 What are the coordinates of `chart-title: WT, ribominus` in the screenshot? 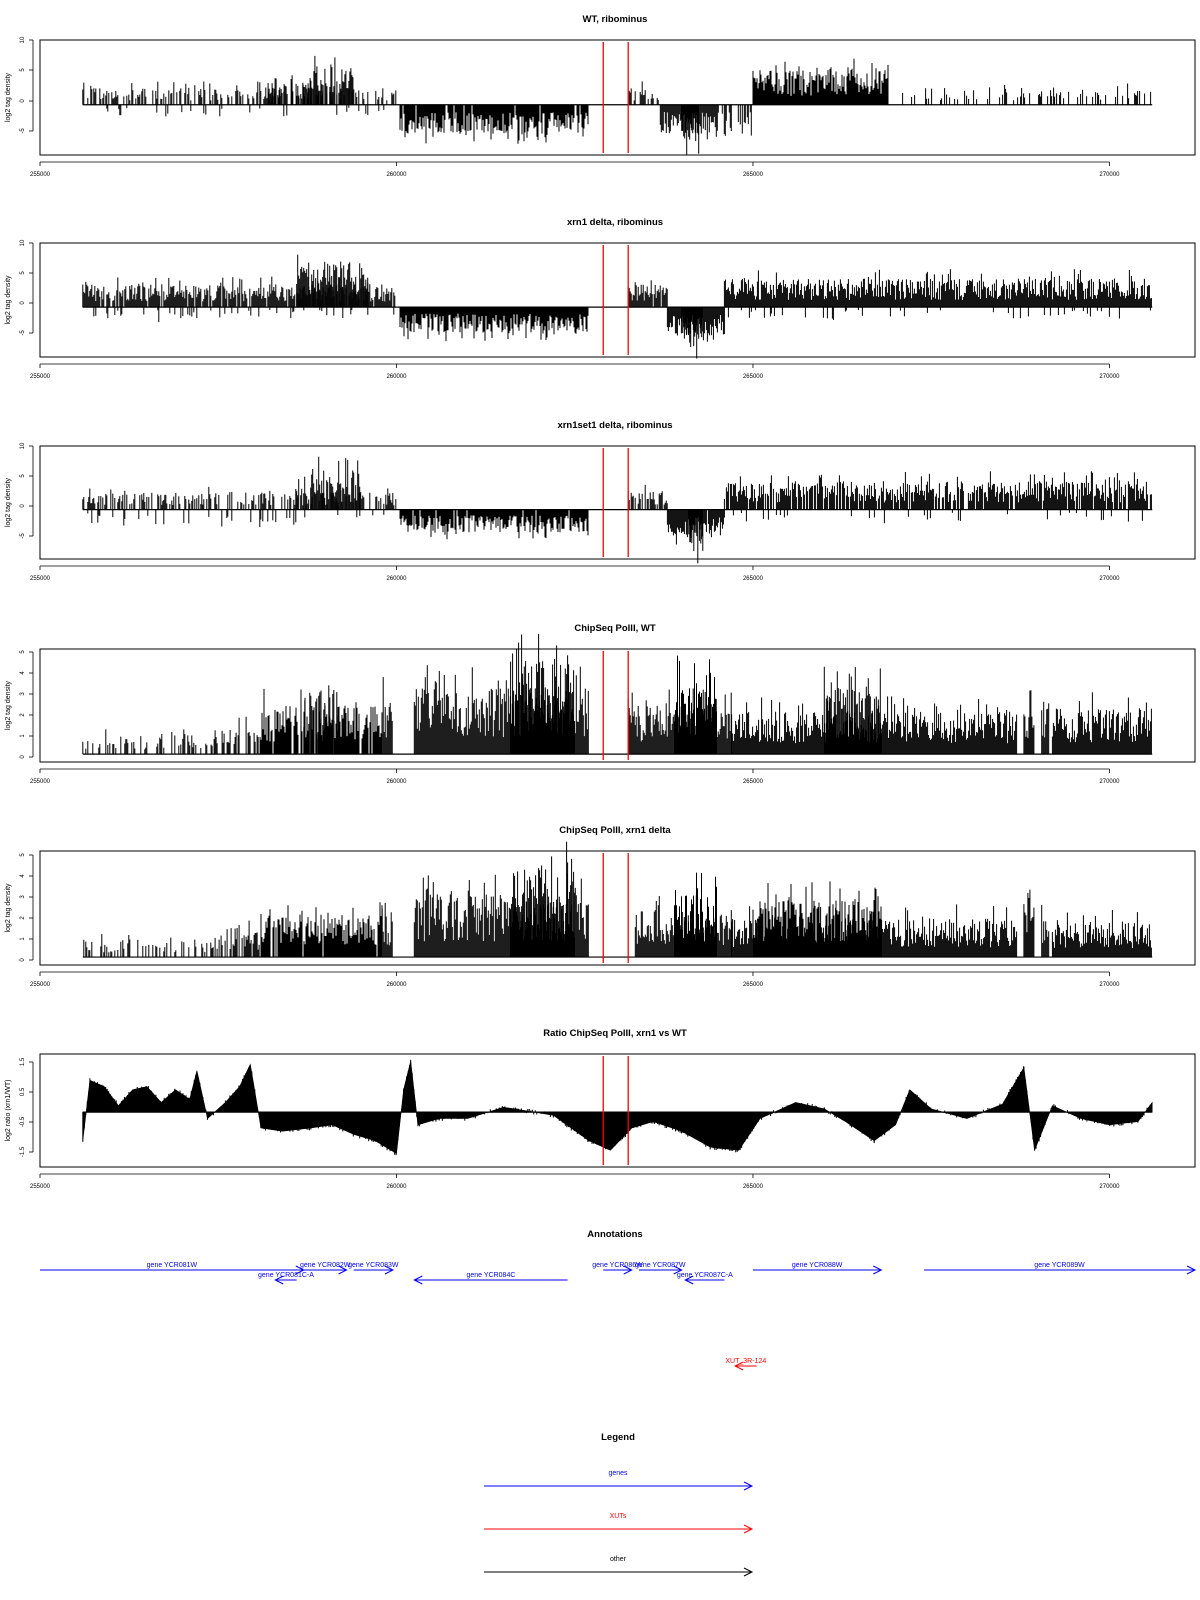 It's located at (615, 19).